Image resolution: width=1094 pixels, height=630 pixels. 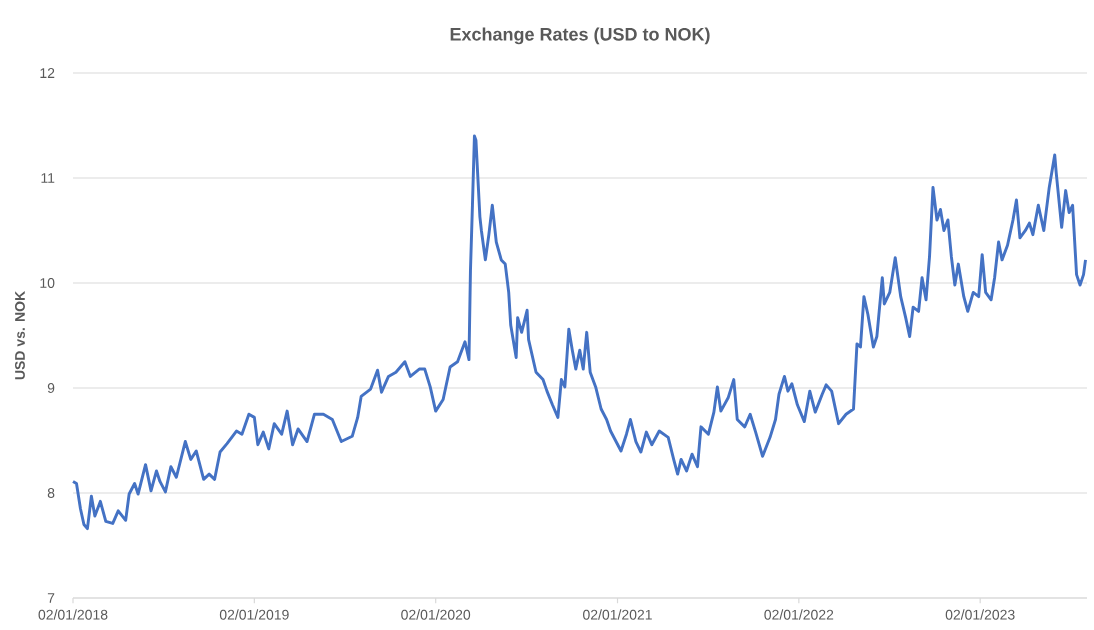 What do you see at coordinates (51, 388) in the screenshot?
I see `y-tick-label: 9` at bounding box center [51, 388].